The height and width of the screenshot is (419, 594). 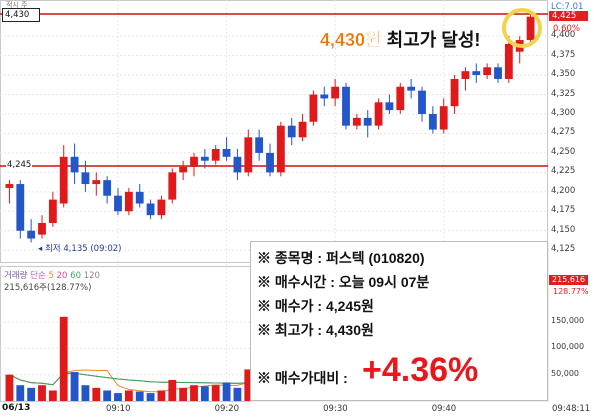 What do you see at coordinates (563, 151) in the screenshot?
I see `price-tick-label: 4,250` at bounding box center [563, 151].